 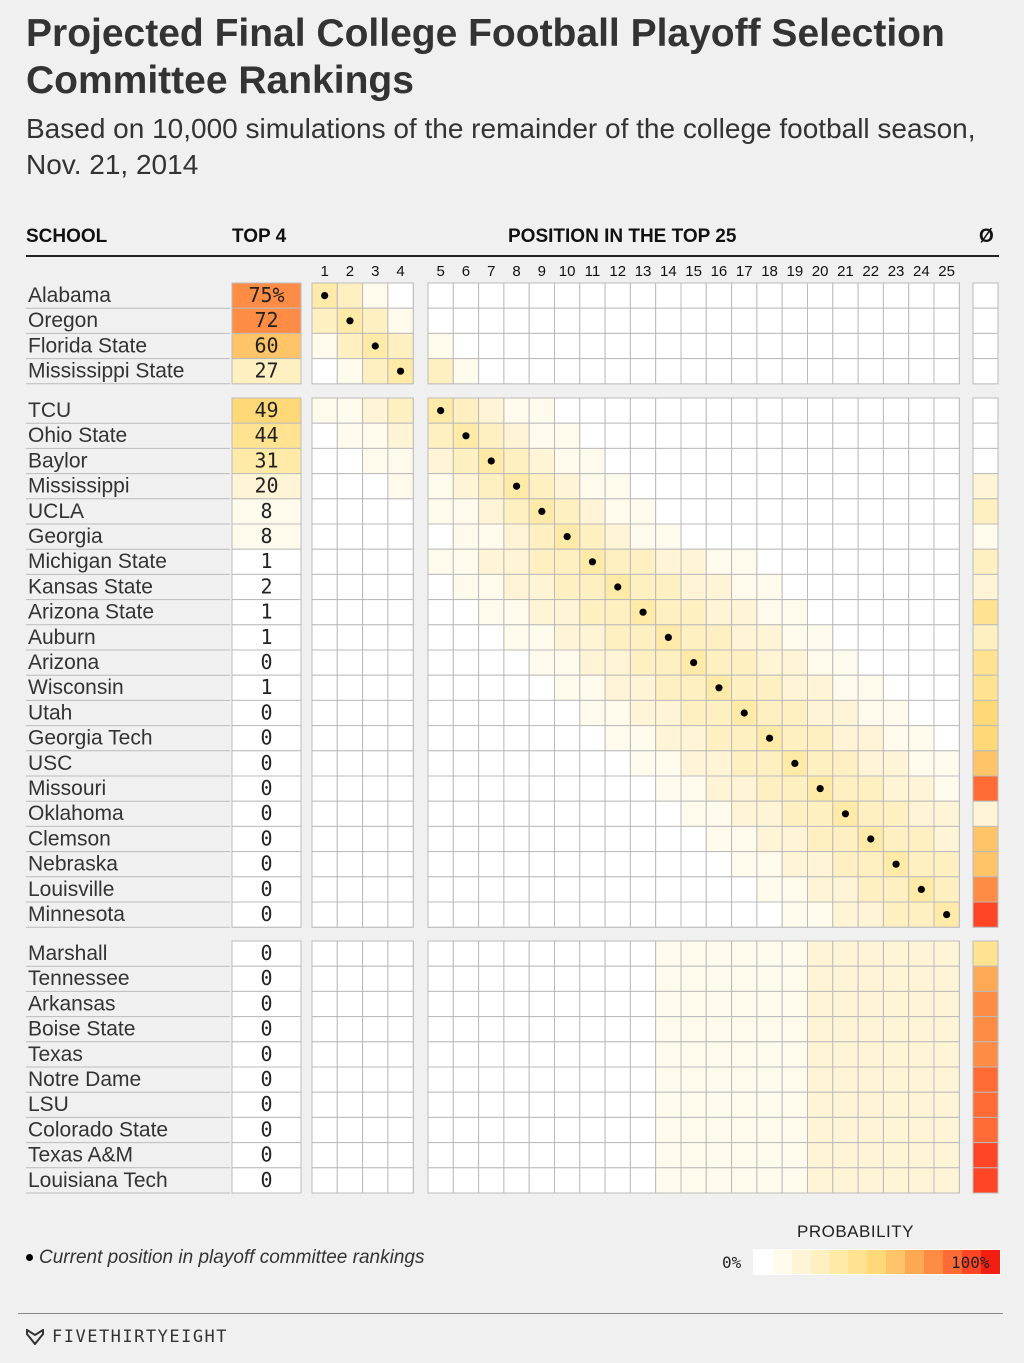 What do you see at coordinates (769, 271) in the screenshot?
I see `position-tick-label: 18` at bounding box center [769, 271].